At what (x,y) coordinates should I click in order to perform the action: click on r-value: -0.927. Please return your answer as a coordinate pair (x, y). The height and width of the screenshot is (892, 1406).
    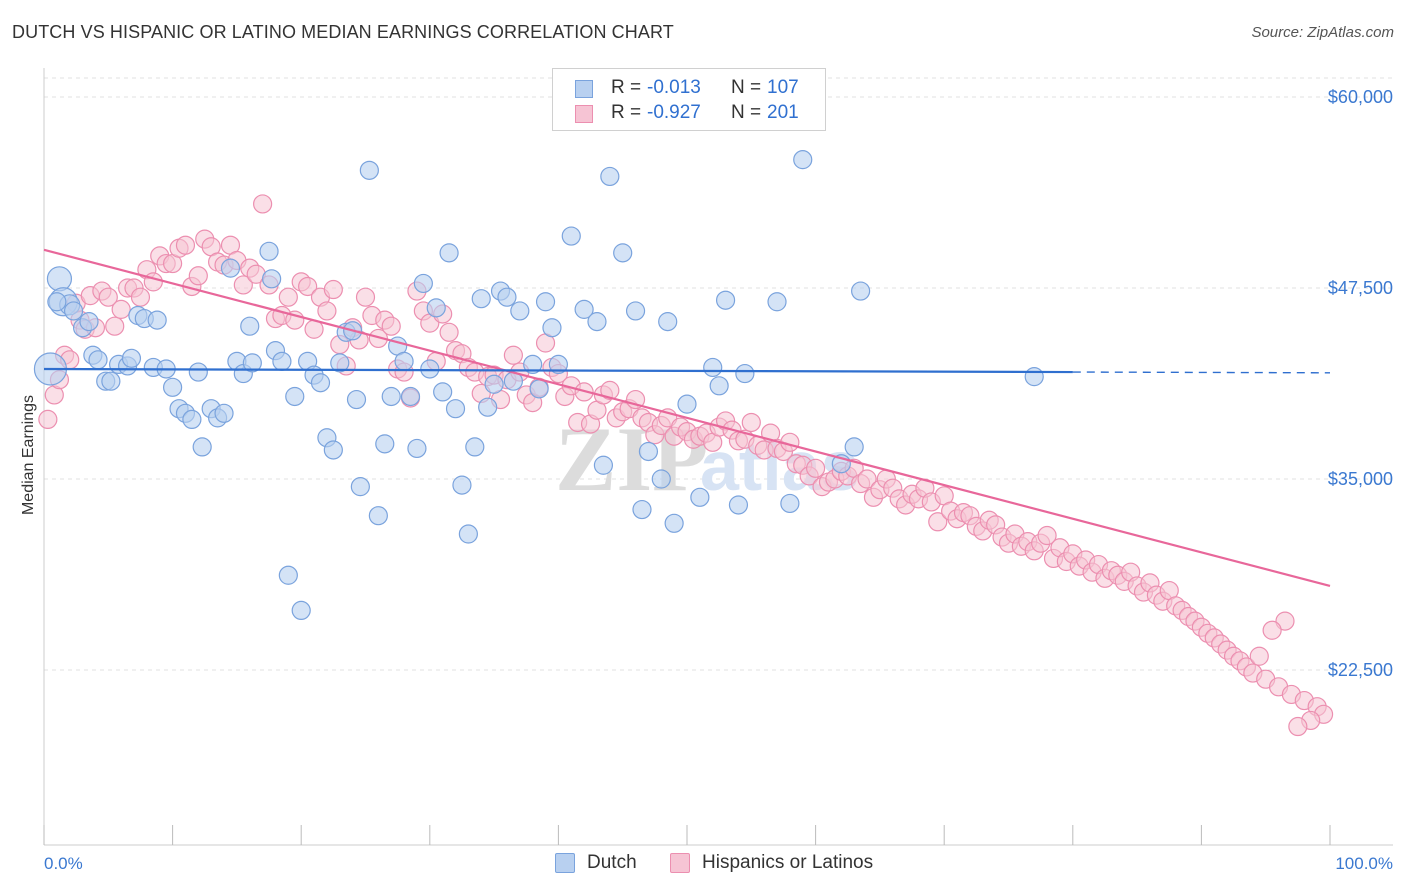
    Looking at the image, I should click on (674, 112).